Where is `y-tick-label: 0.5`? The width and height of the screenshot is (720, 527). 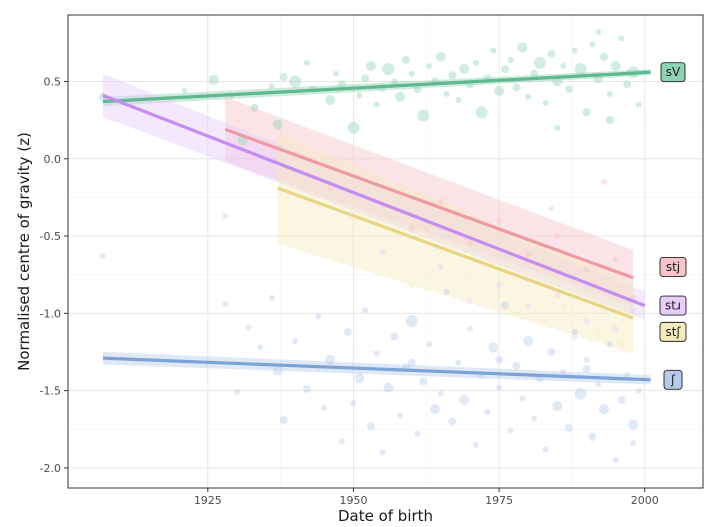
y-tick-label: 0.5 is located at coordinates (53, 81).